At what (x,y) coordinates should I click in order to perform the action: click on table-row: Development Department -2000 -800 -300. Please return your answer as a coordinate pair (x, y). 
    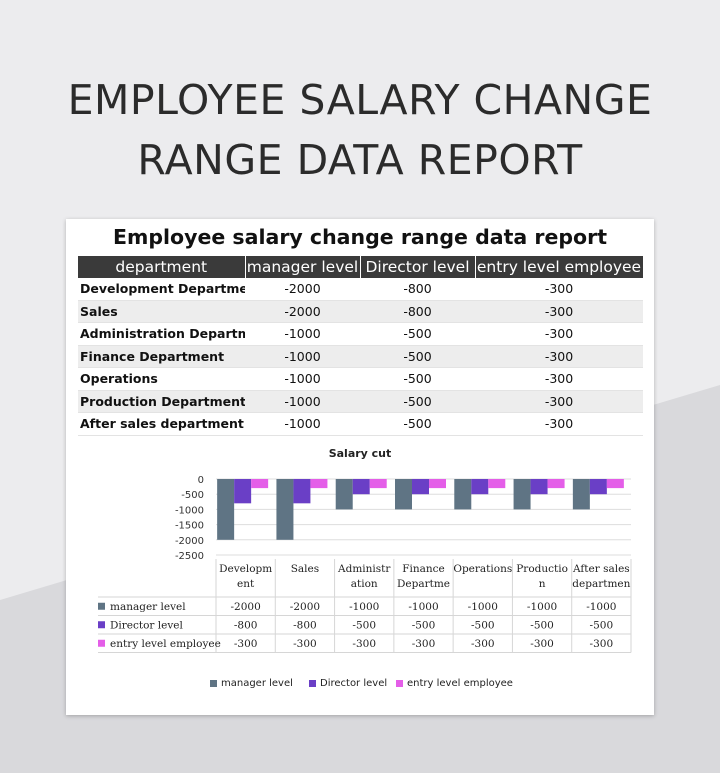
    Looking at the image, I should click on (360, 289).